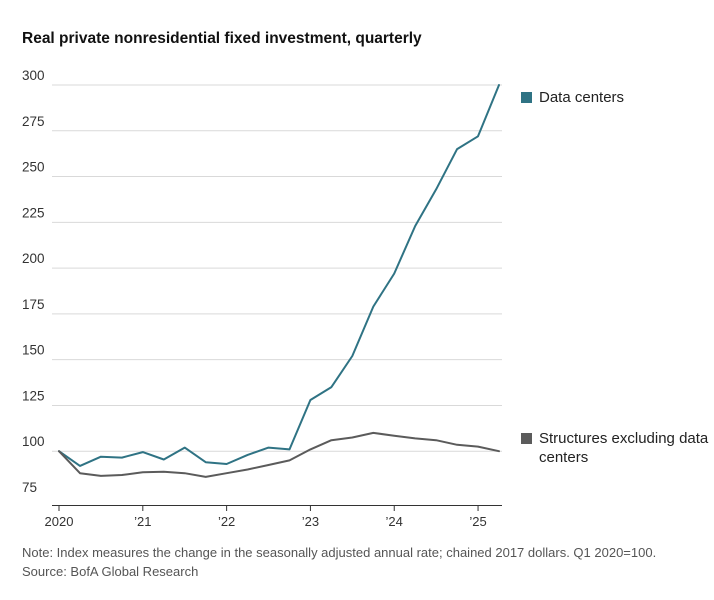 Image resolution: width=714 pixels, height=600 pixels. I want to click on y-tick-label-75: 75, so click(29, 487).